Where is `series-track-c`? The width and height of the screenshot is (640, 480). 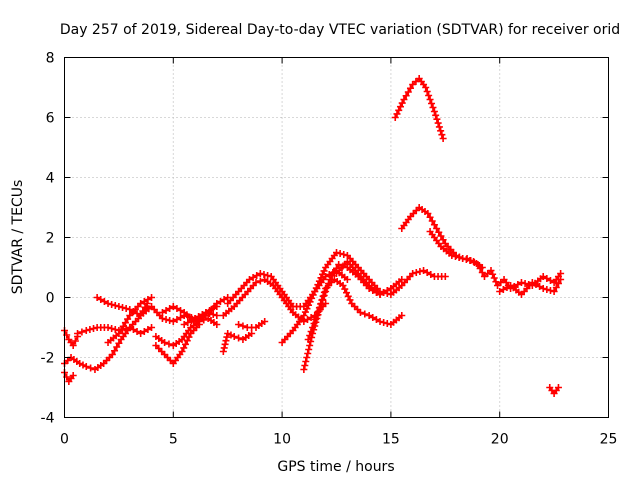
series-track-c is located at coordinates (69, 377).